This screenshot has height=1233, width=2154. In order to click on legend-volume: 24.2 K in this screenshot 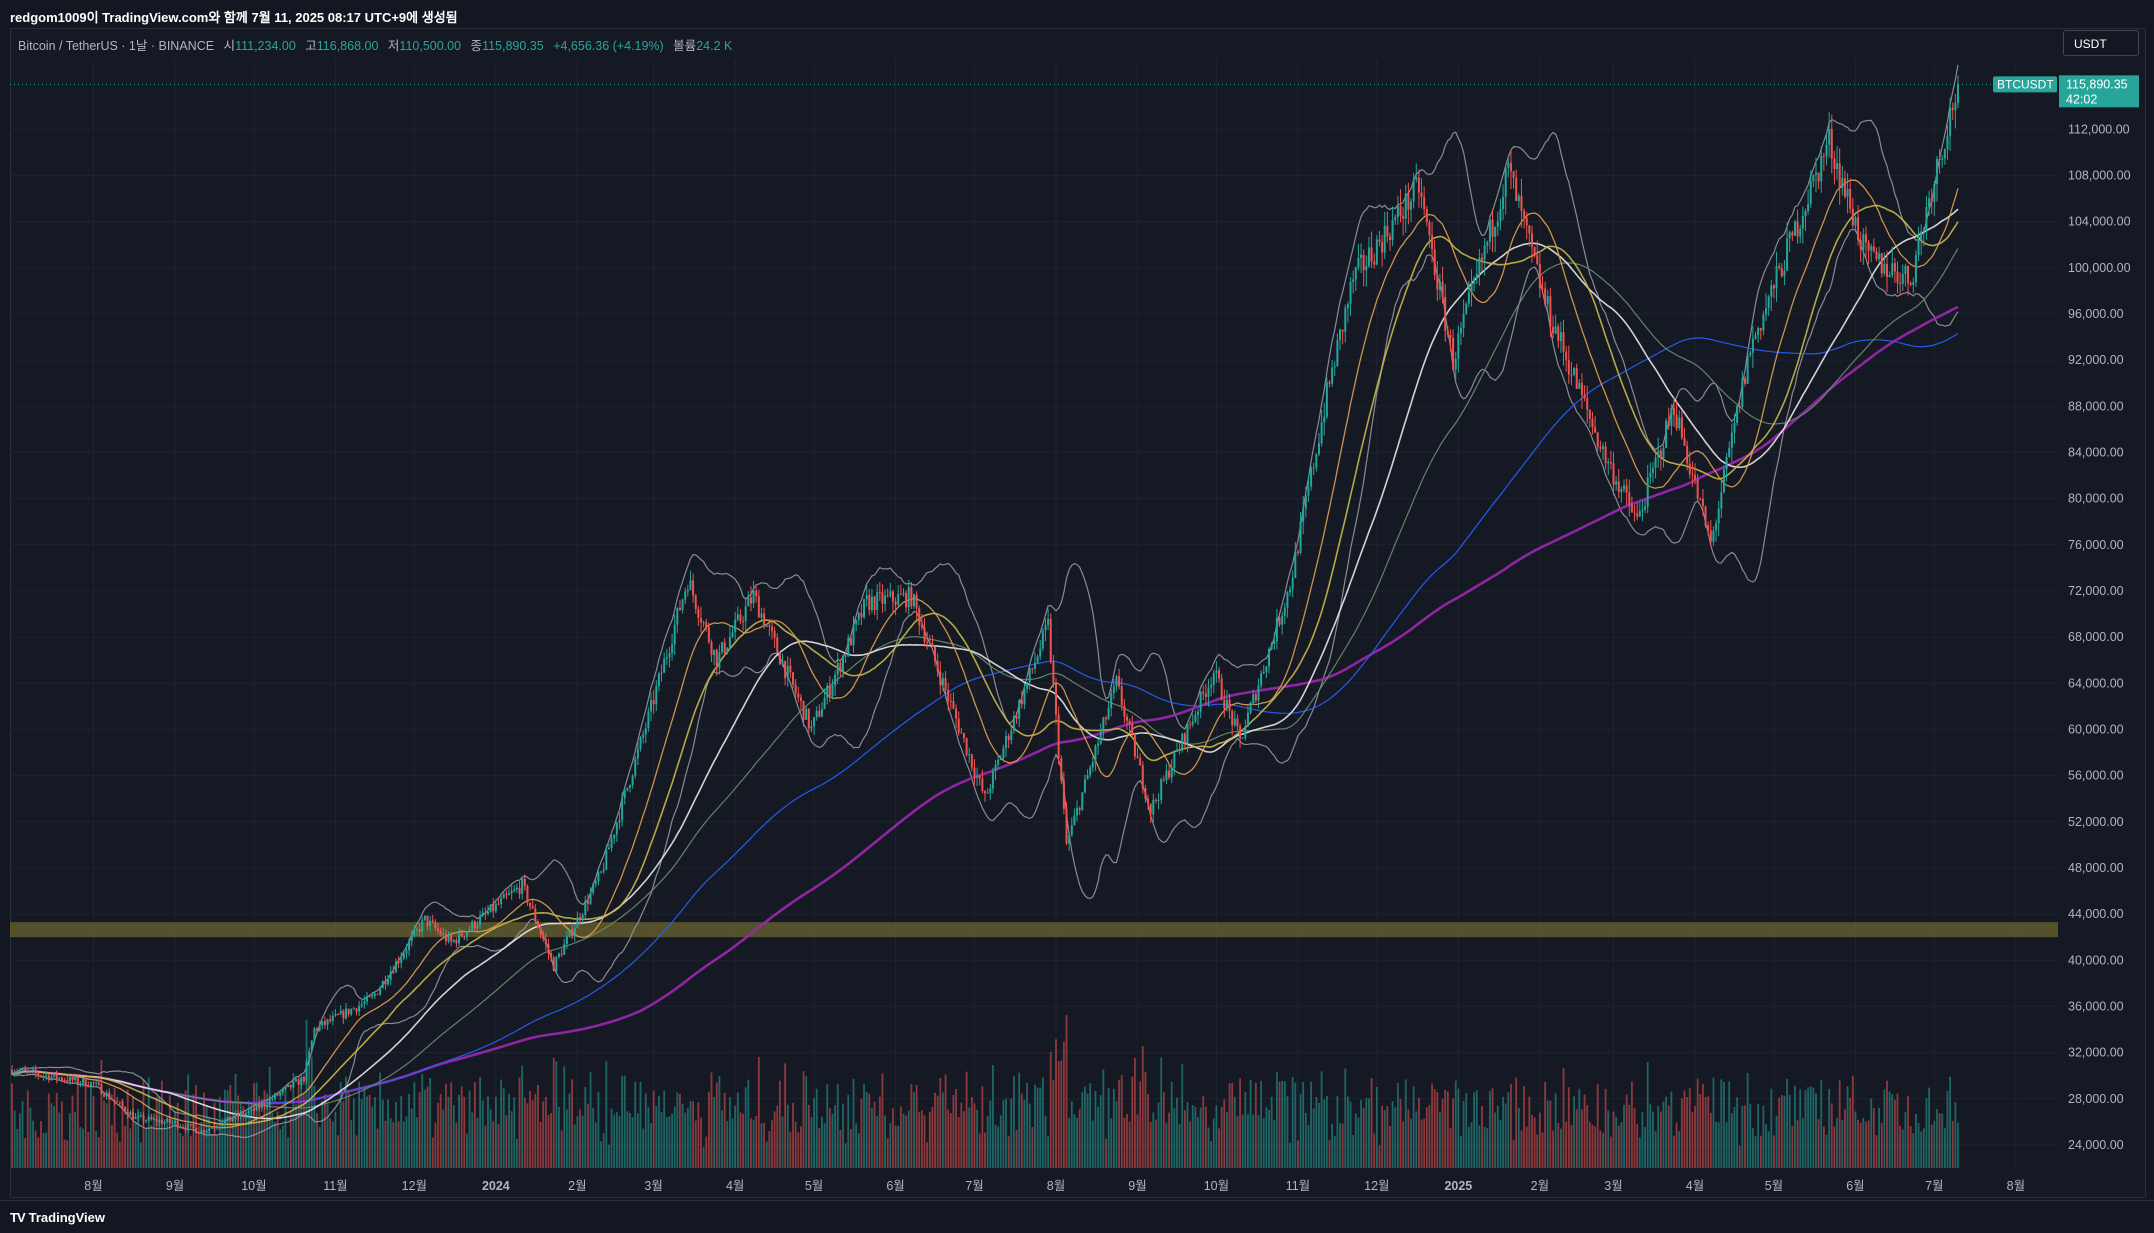, I will do `click(714, 46)`.